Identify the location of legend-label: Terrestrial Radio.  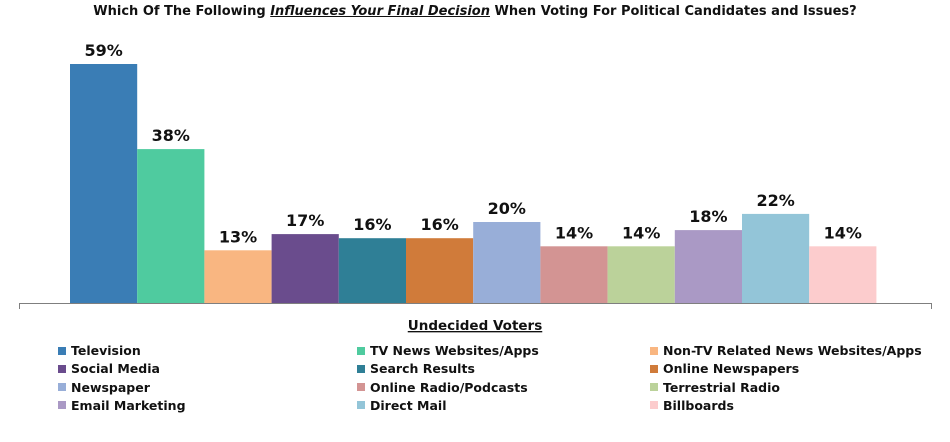
(721, 387).